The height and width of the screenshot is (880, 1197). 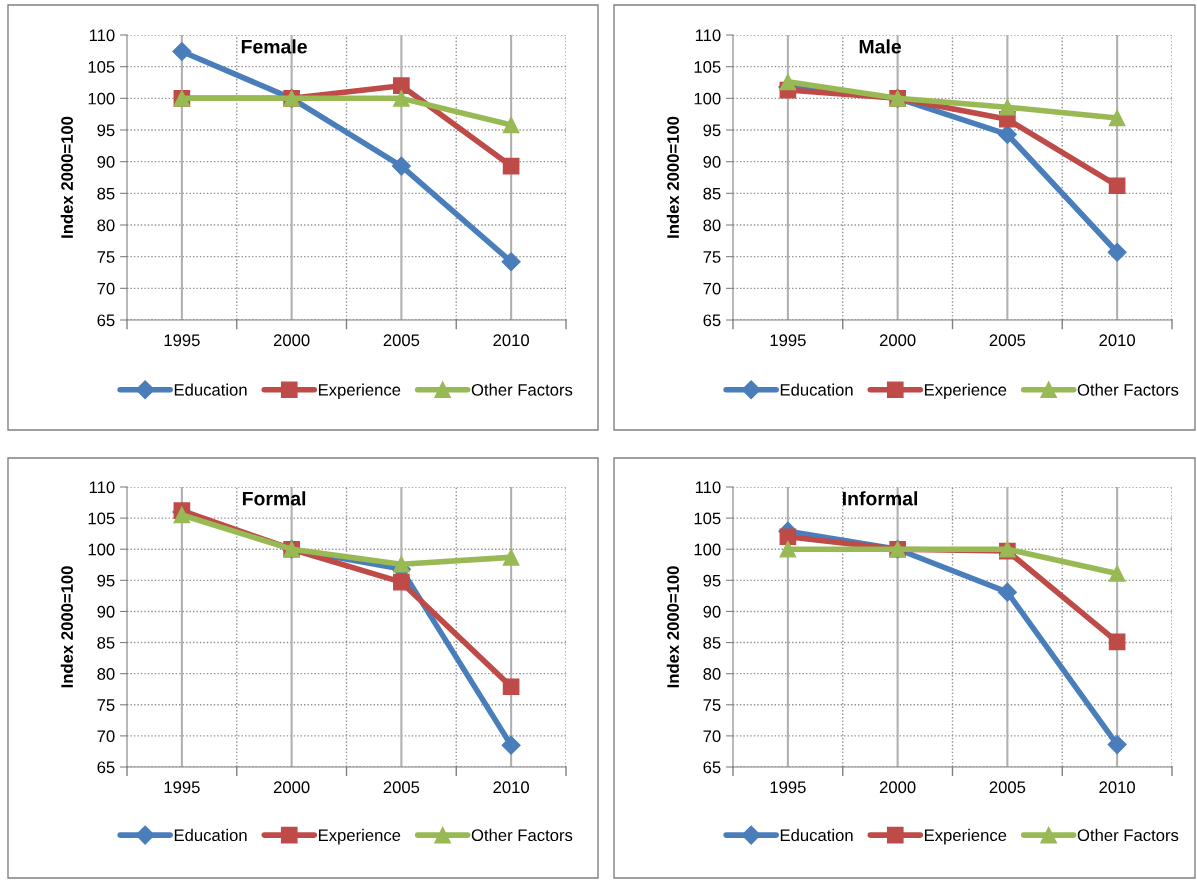 I want to click on chart-title: Female, so click(x=274, y=46).